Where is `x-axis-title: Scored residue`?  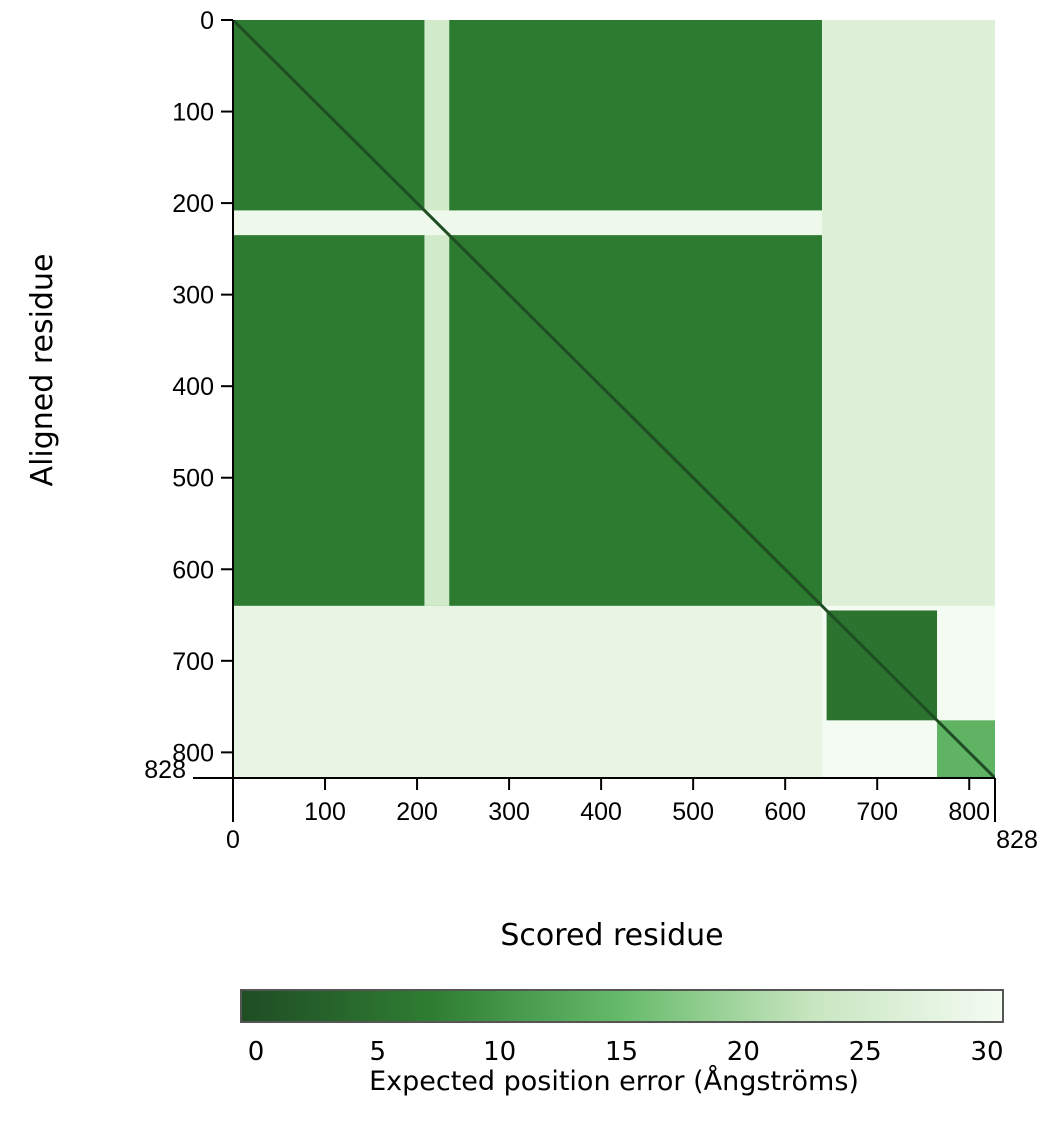 x-axis-title: Scored residue is located at coordinates (611, 935).